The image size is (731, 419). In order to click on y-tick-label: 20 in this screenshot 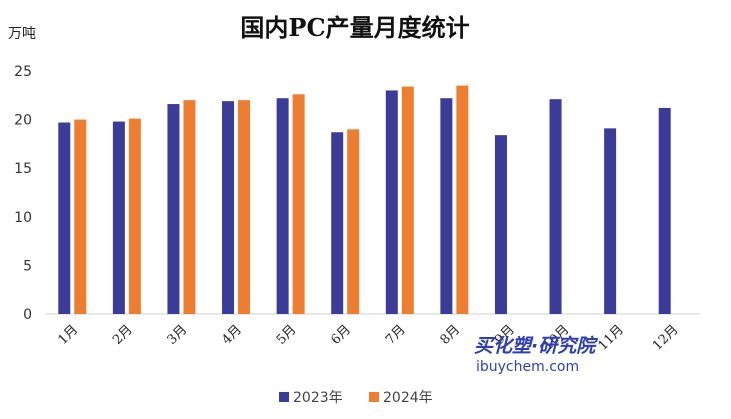, I will do `click(23, 121)`.